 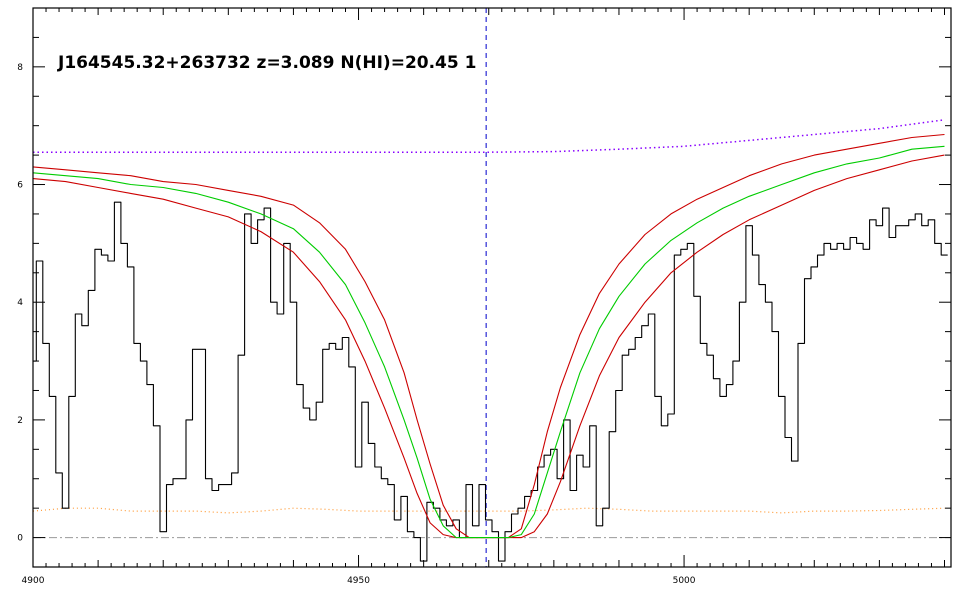 What do you see at coordinates (488, 510) in the screenshot?
I see `series-error` at bounding box center [488, 510].